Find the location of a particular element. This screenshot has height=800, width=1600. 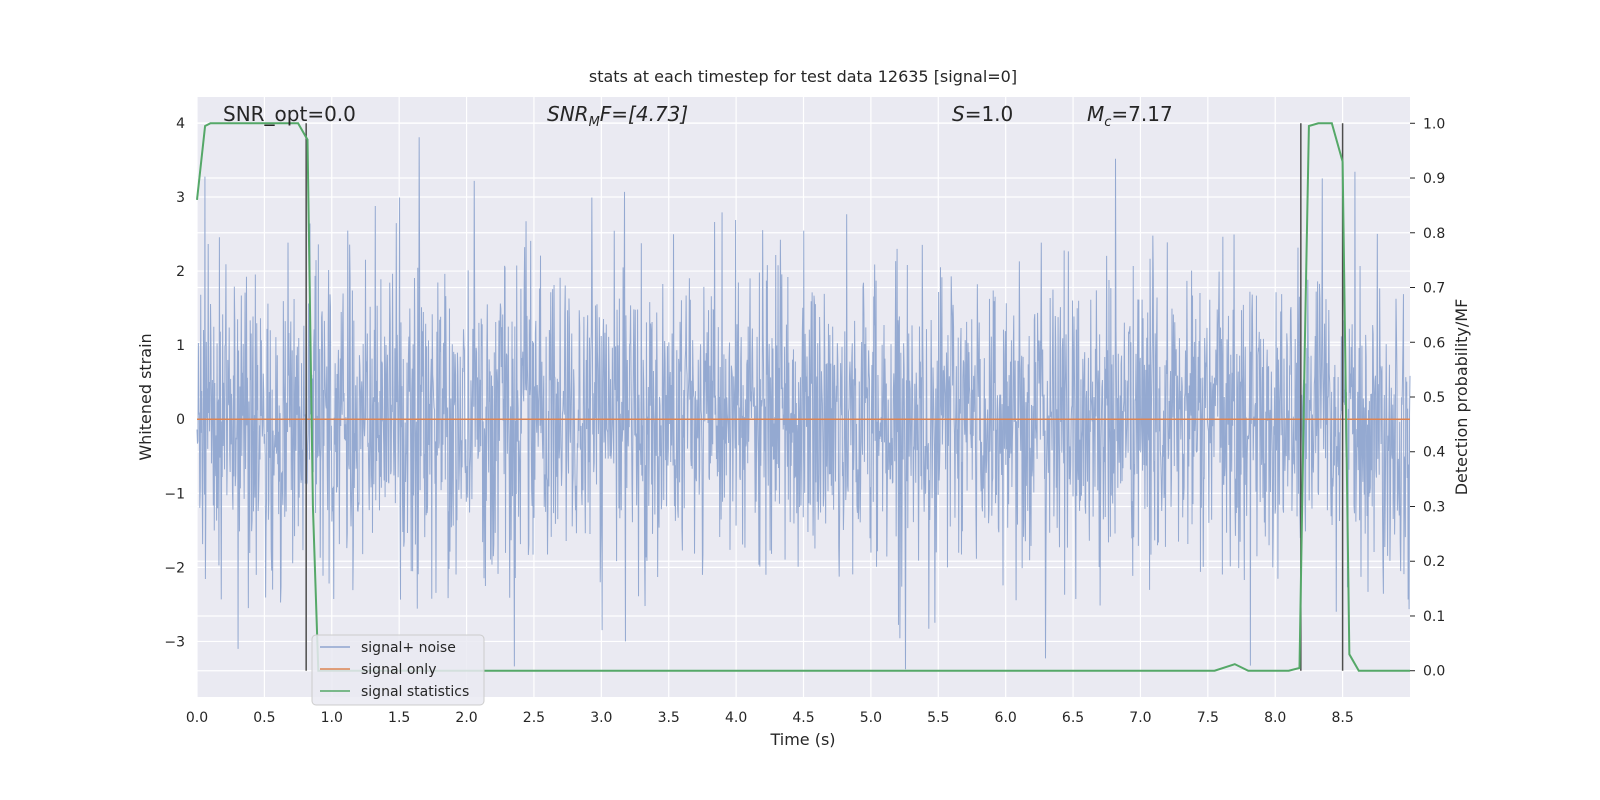

legend-label-noise: signal+ noise is located at coordinates (408, 648).